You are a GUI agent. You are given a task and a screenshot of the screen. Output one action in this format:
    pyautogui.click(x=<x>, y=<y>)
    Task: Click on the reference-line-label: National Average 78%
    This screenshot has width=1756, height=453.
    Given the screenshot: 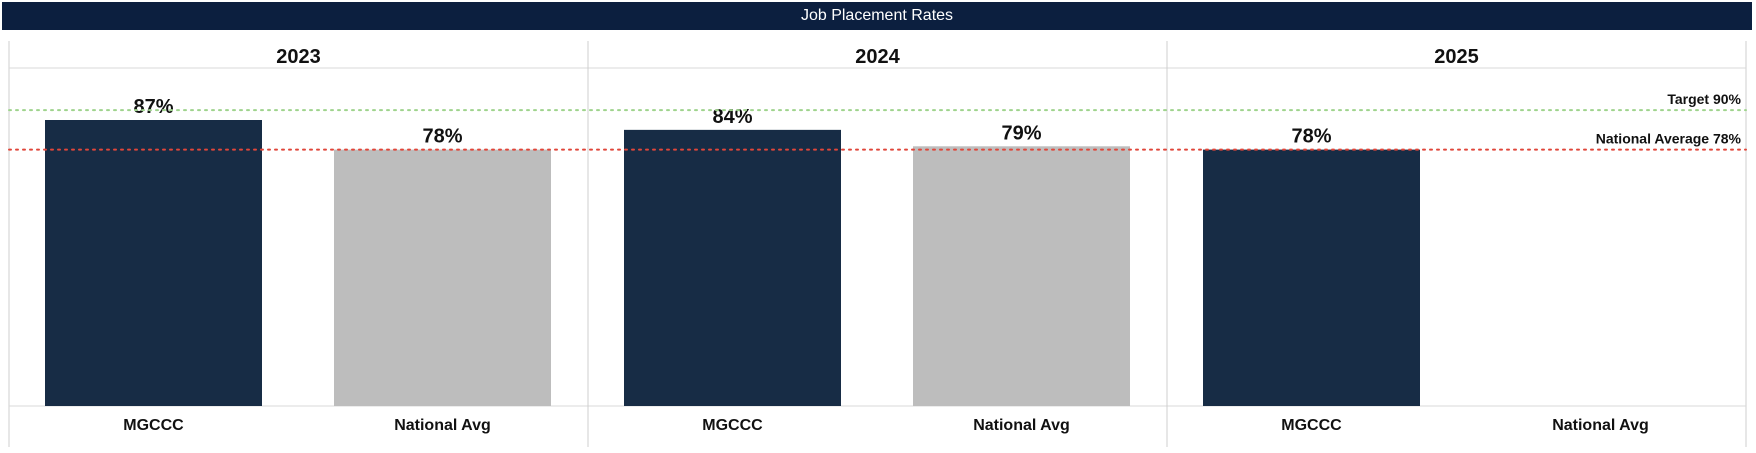 What is the action you would take?
    pyautogui.click(x=1669, y=139)
    